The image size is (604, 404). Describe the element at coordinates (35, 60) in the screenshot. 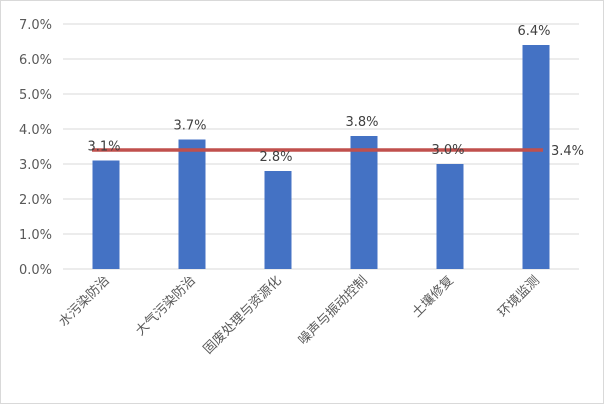

I see `y-tick-label: 6.0%` at that location.